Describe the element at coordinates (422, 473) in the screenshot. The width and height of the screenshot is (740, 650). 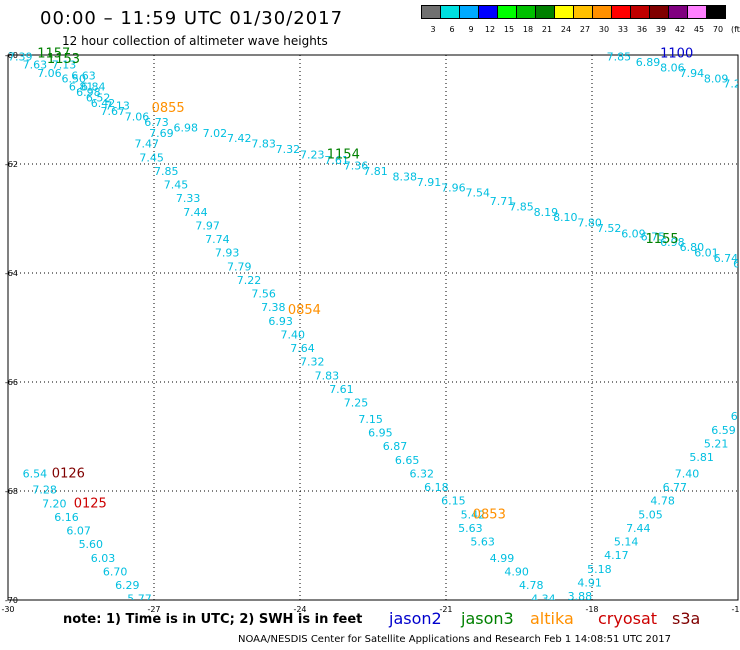
I see `wave-height-point: 6.32` at that location.